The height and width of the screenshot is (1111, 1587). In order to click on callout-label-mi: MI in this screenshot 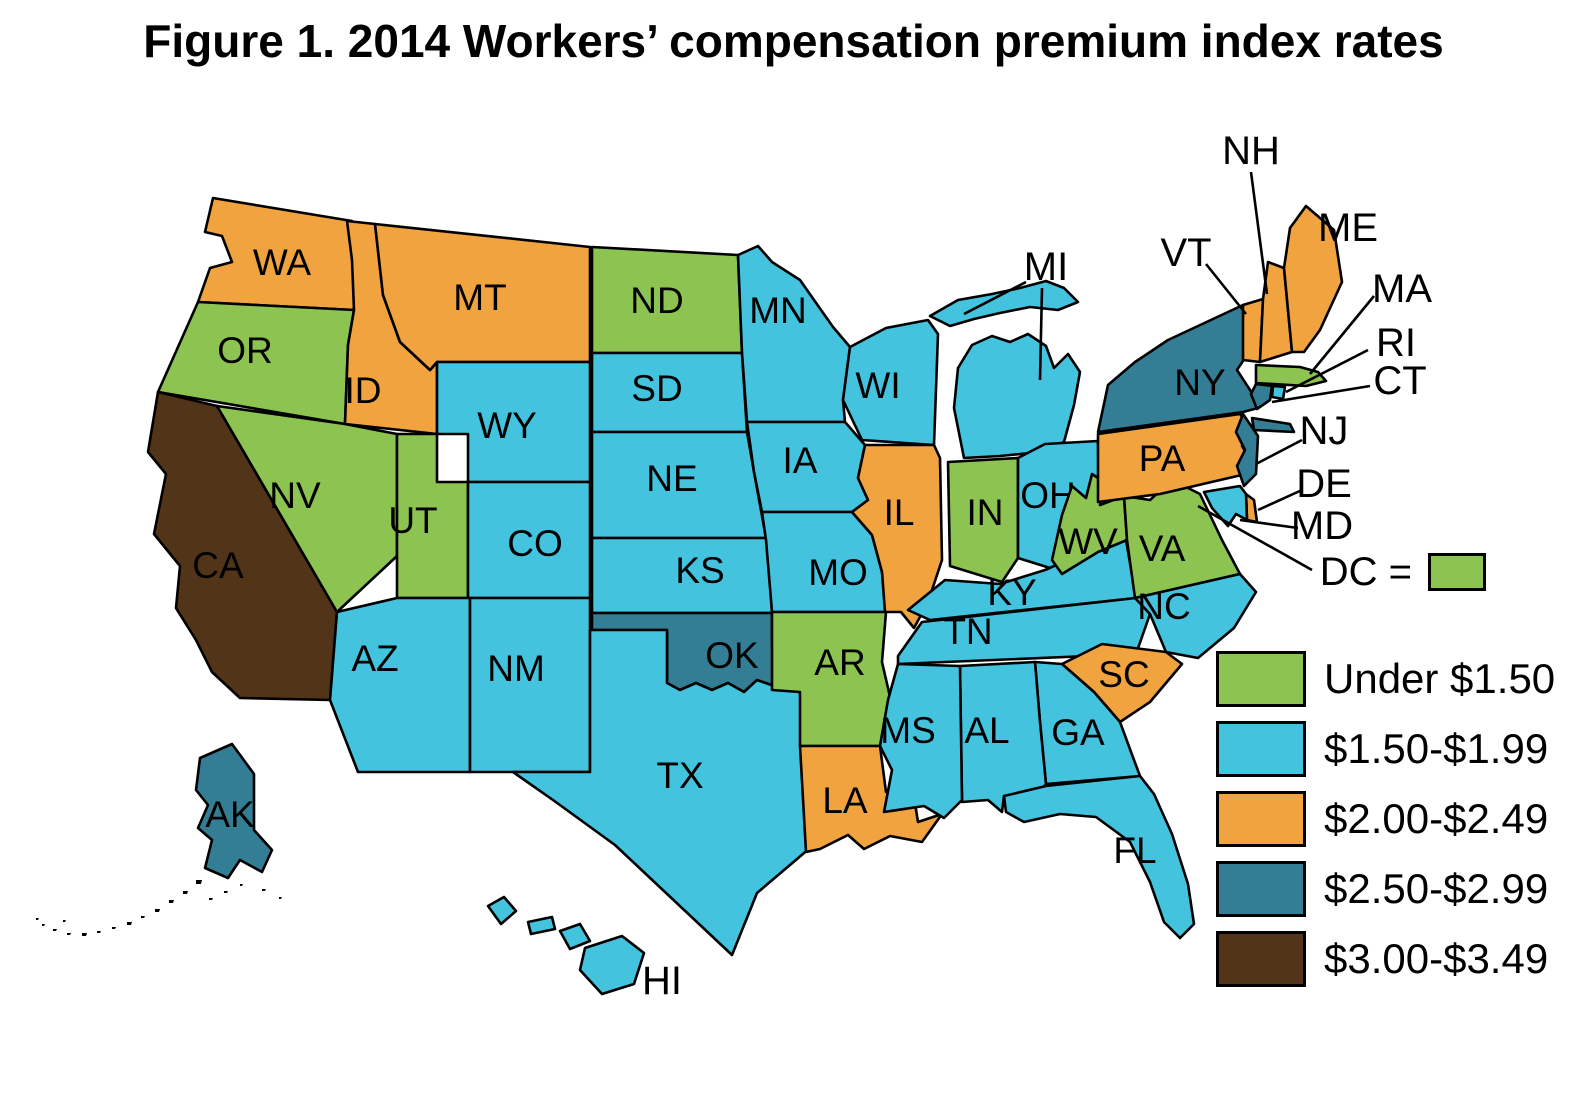, I will do `click(1046, 267)`.